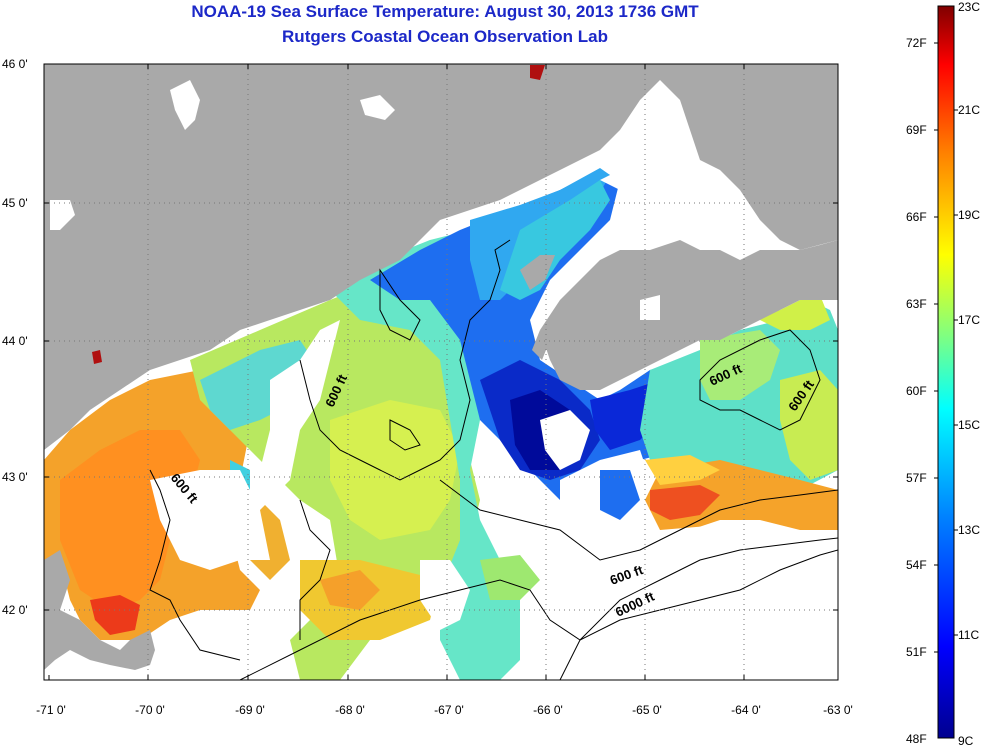 This screenshot has height=754, width=984. Describe the element at coordinates (548, 710) in the screenshot. I see `lon-label: -66 0'` at that location.